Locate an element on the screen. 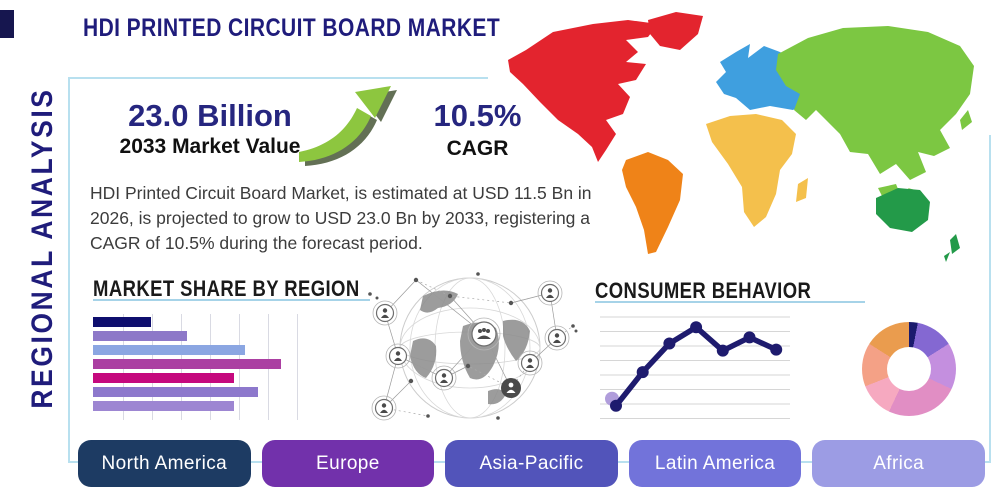 This screenshot has width=1000, height=500. island-new-zealand is located at coordinates (952, 248).